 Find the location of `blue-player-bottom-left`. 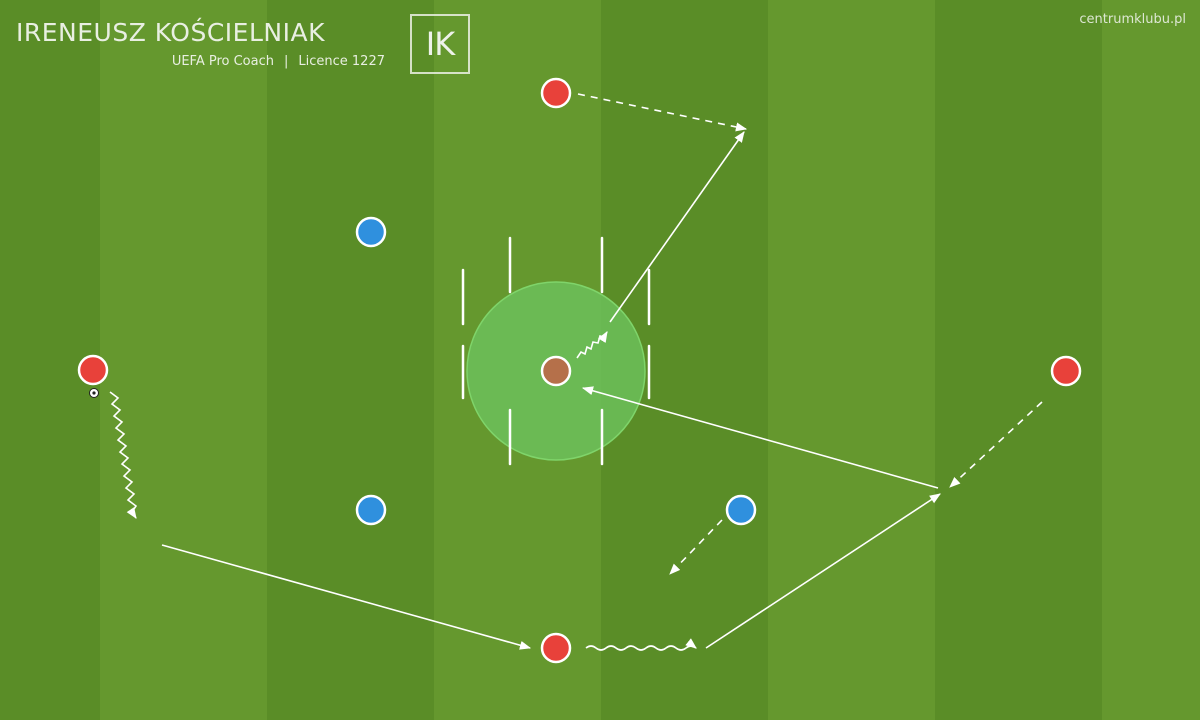

blue-player-bottom-left is located at coordinates (371, 510).